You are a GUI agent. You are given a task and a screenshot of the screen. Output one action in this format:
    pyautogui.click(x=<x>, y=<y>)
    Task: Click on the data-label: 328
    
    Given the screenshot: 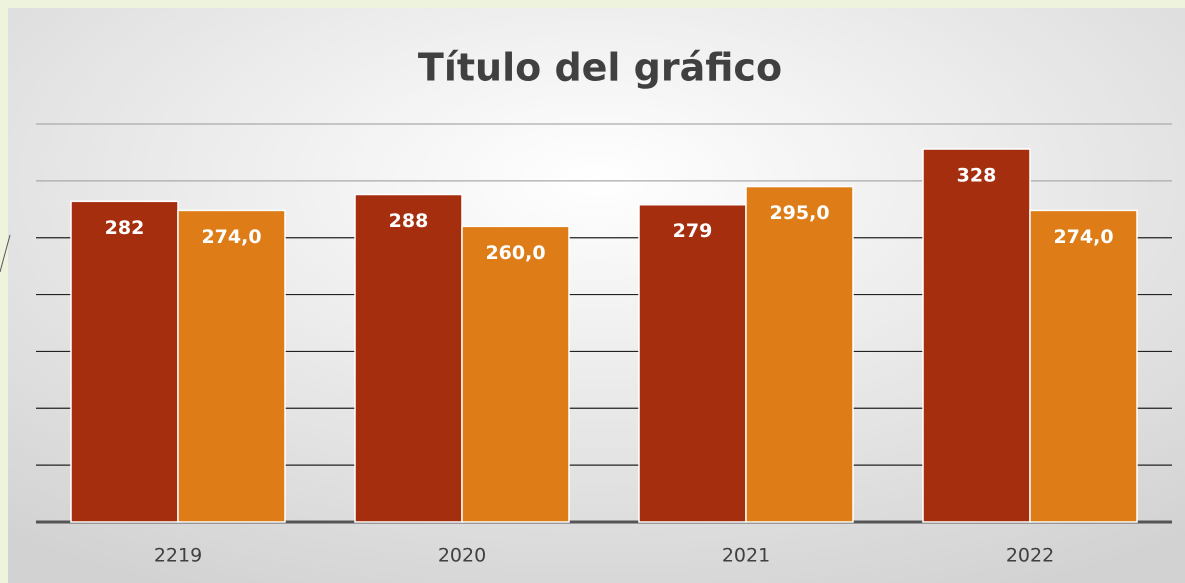 What is the action you would take?
    pyautogui.click(x=977, y=176)
    